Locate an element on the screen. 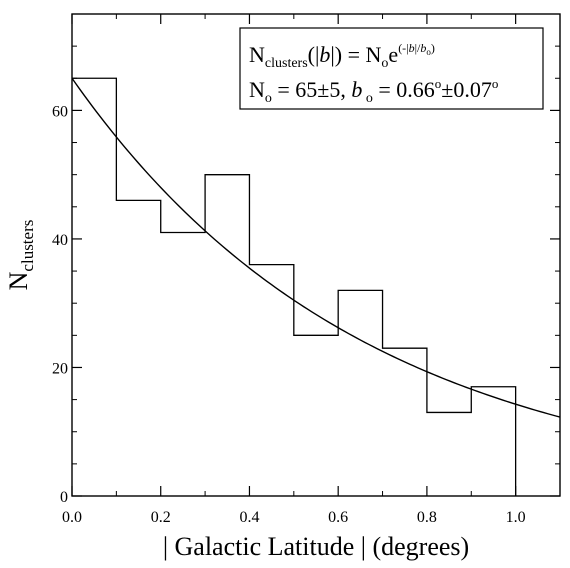 Image resolution: width=570 pixels, height=568 pixels. x-axis-title: | Galactic Latitude | (degrees) is located at coordinates (316, 546).